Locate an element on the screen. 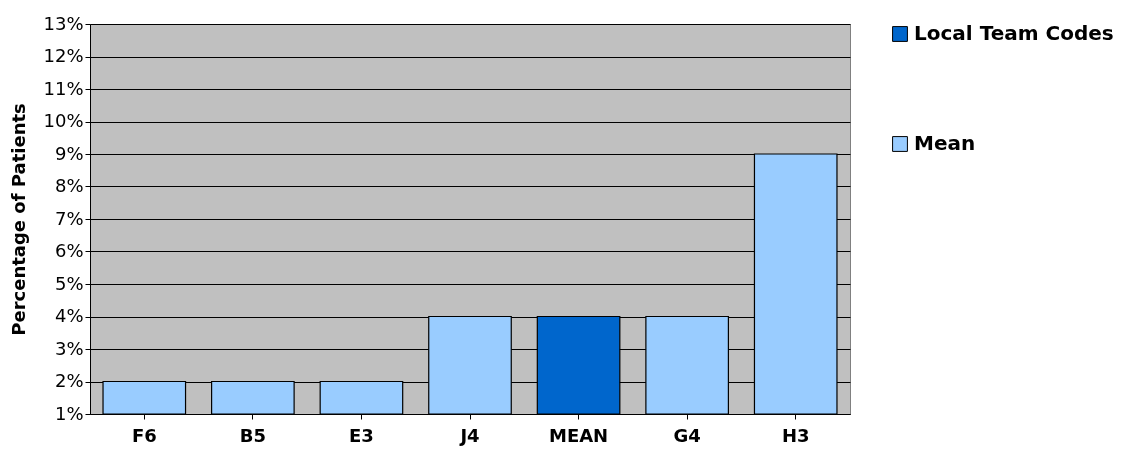  y-tick-label: 10% is located at coordinates (63, 120).